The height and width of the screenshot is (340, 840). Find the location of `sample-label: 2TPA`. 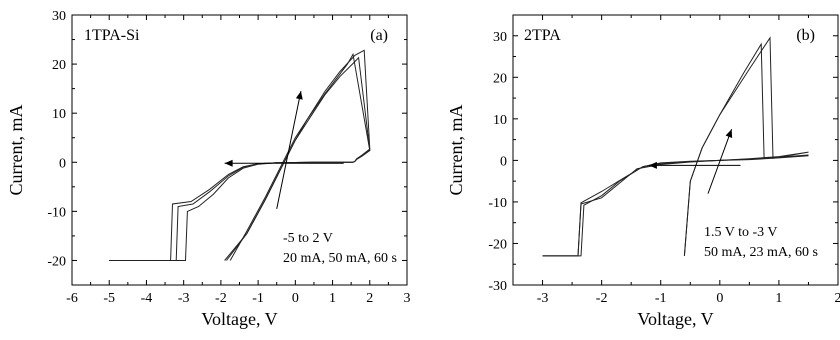

sample-label: 2TPA is located at coordinates (542, 35).